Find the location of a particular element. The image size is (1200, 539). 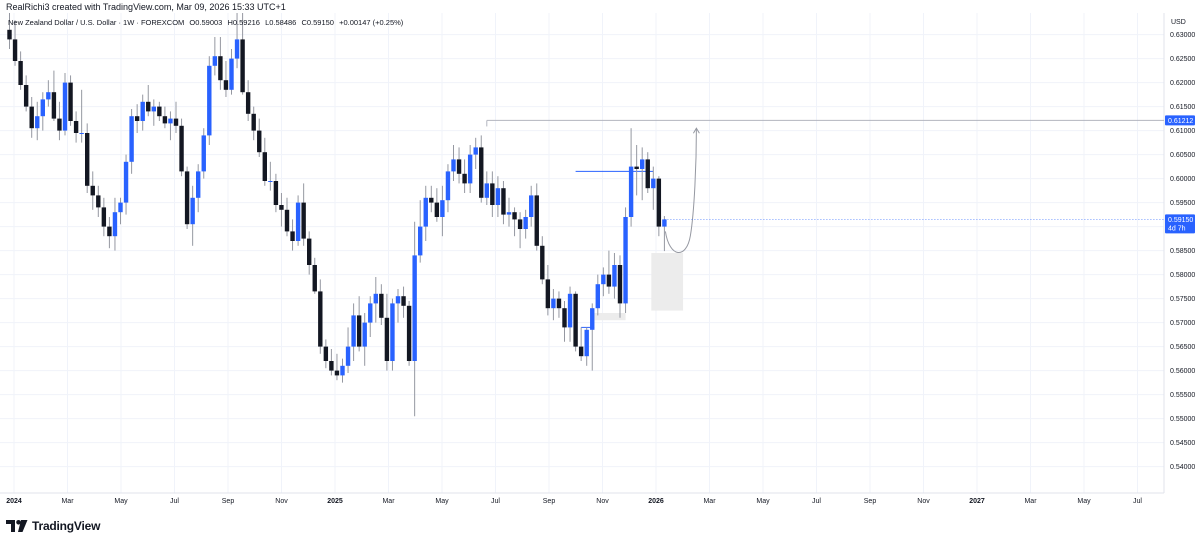

time-tick-label: 2027 is located at coordinates (977, 501).